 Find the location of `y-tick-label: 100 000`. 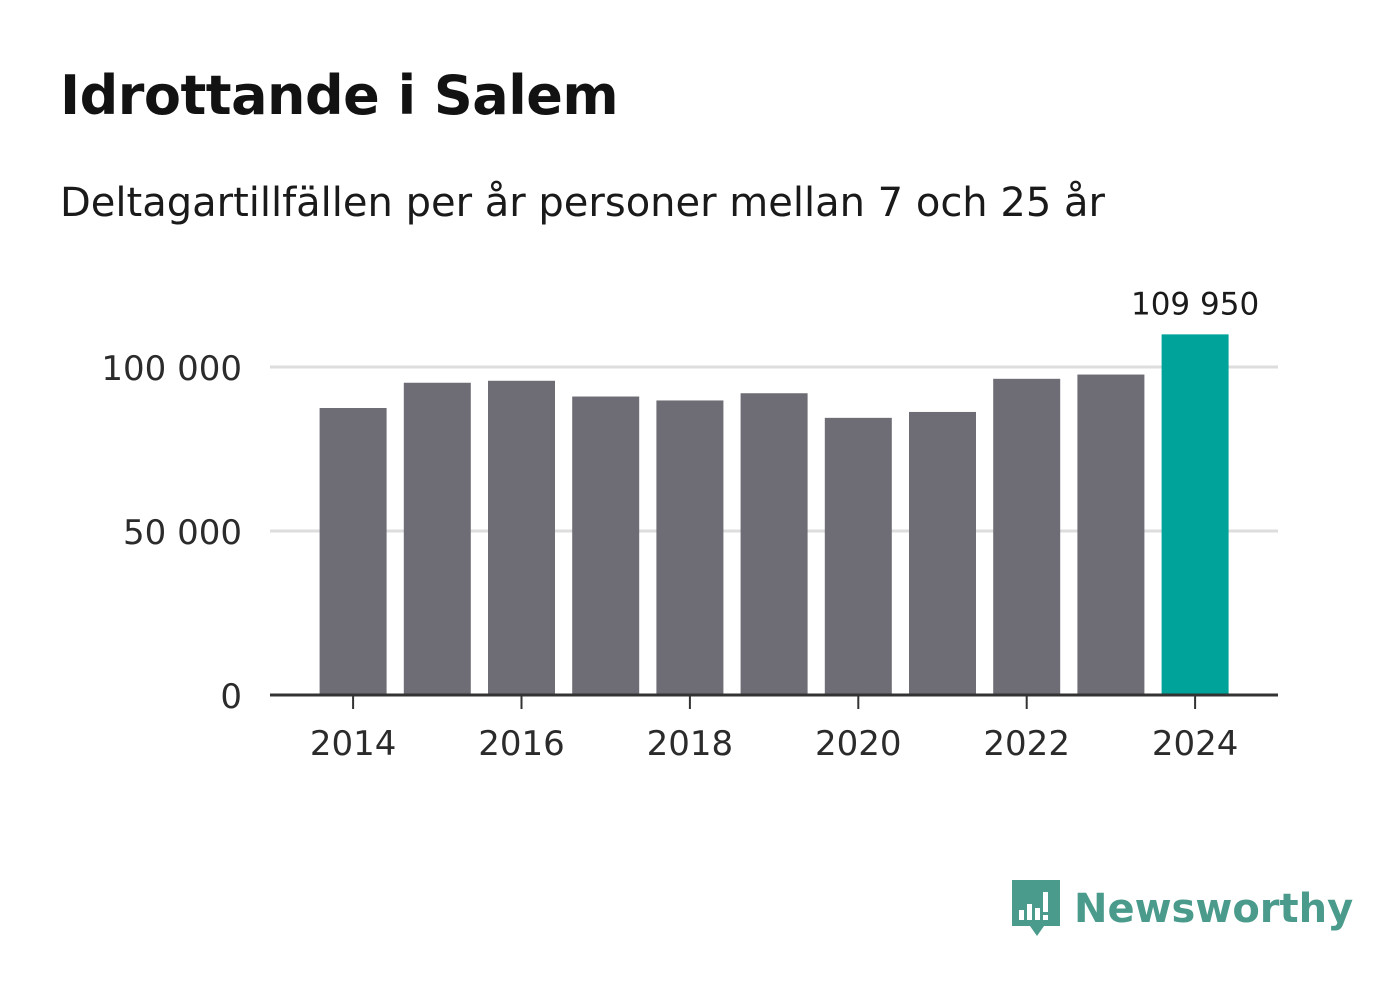

y-tick-label: 100 000 is located at coordinates (171, 369).